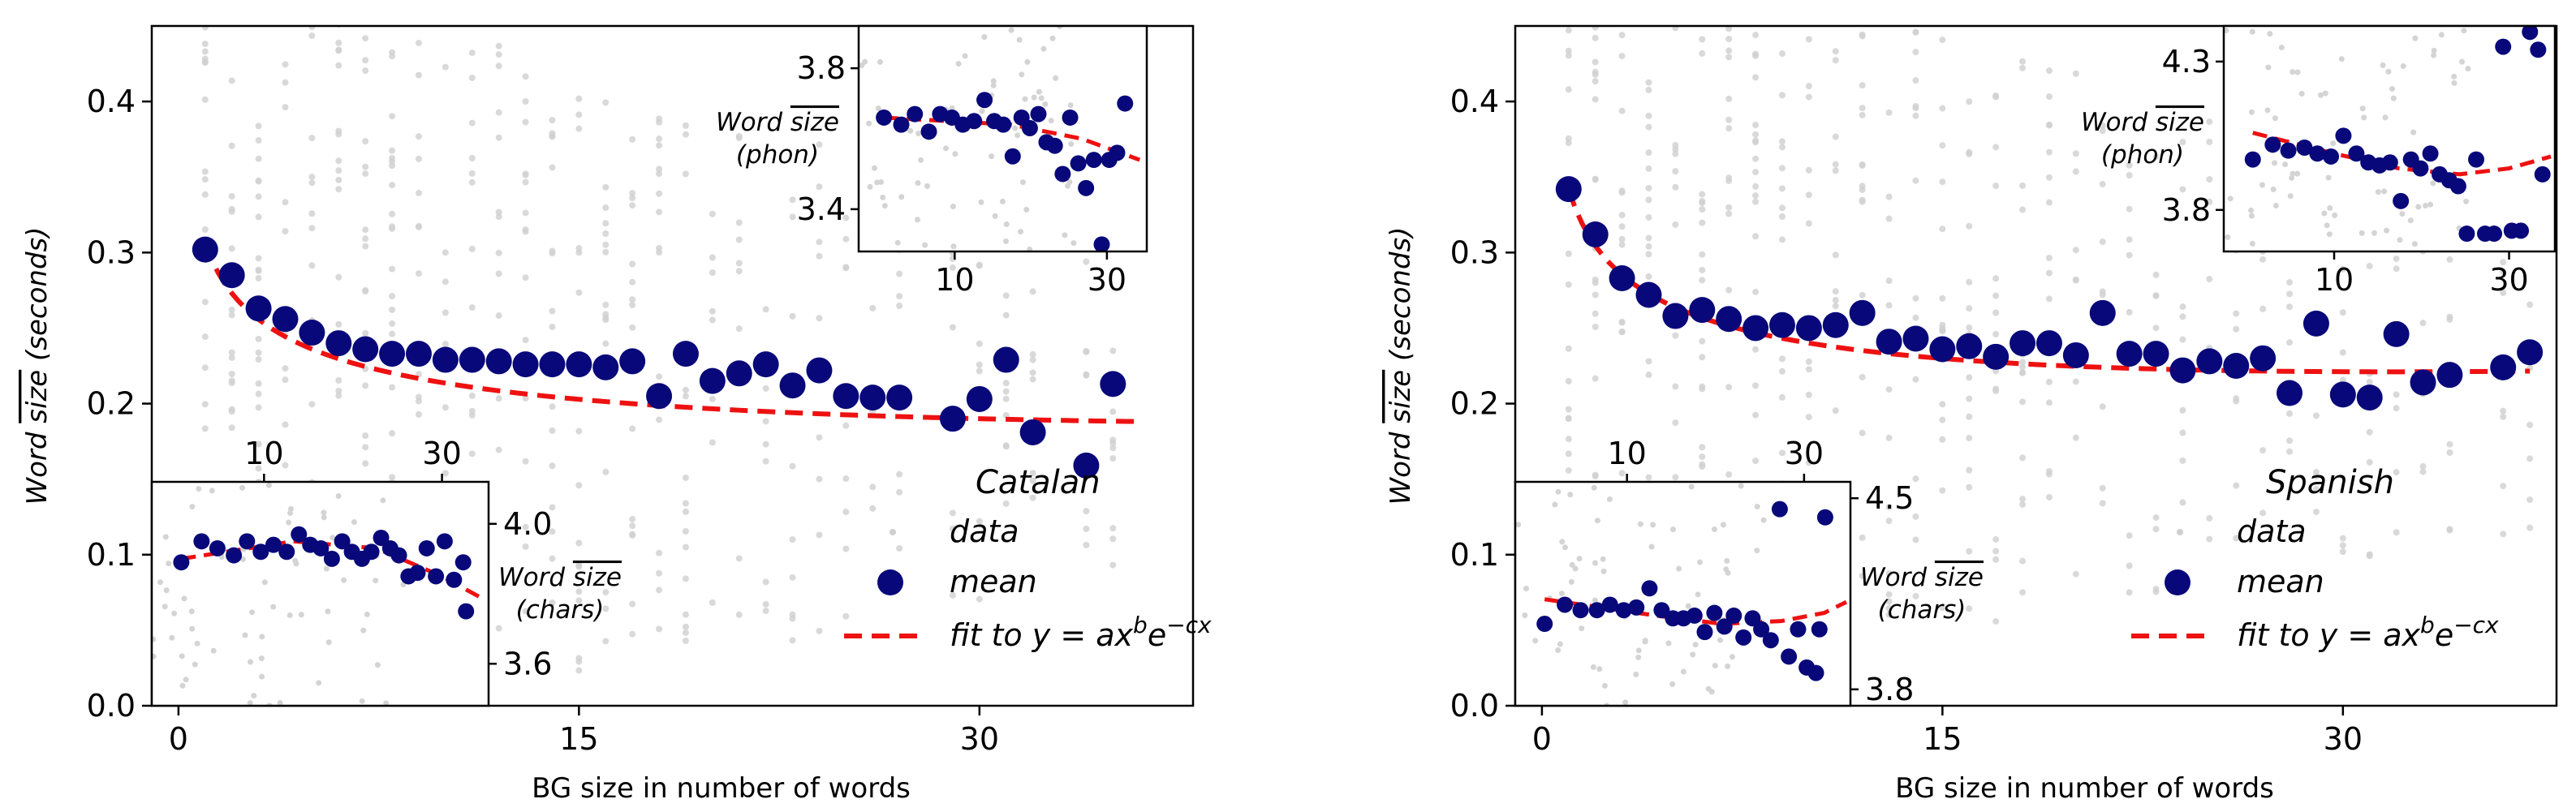 The image size is (2576, 812). I want to click on inset-x-tick-label: 30, so click(442, 453).